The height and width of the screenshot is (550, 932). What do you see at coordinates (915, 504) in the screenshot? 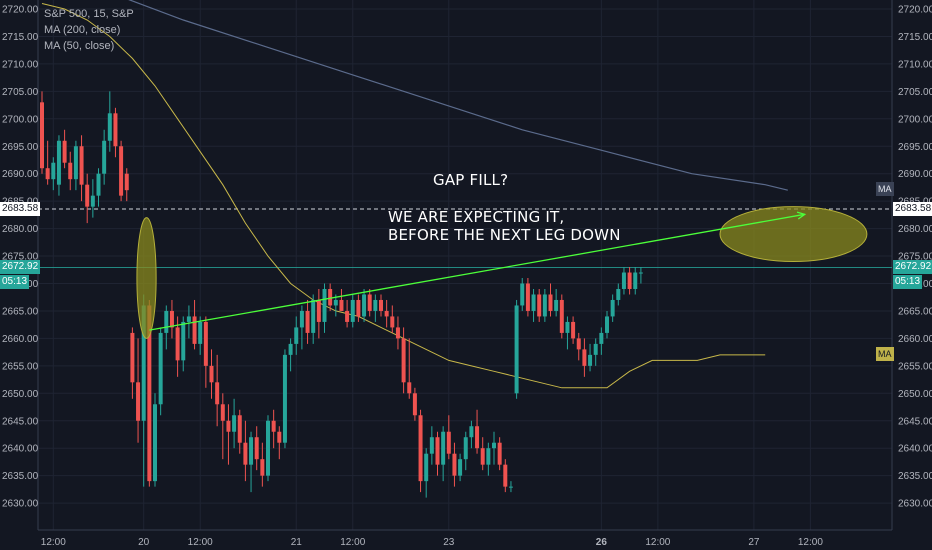
I see `y-tick-label-right: 2630.00` at bounding box center [915, 504].